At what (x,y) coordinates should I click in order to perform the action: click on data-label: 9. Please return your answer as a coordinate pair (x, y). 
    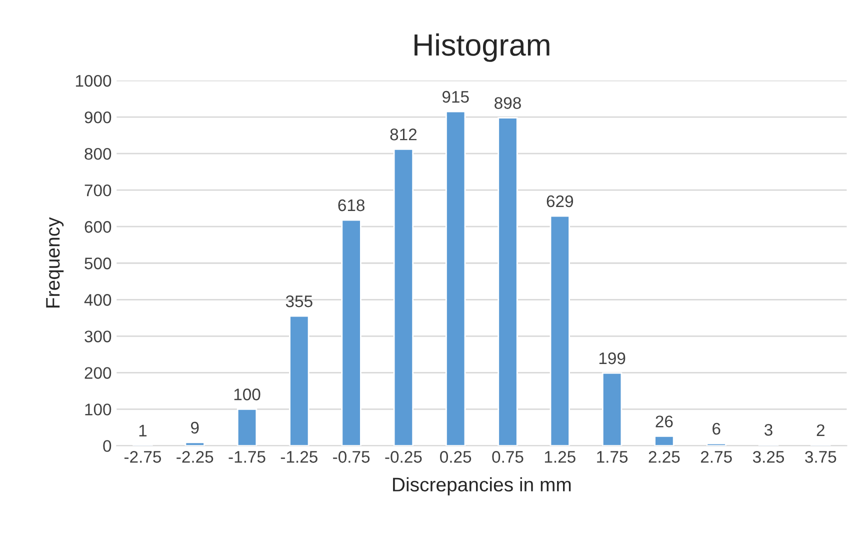
    Looking at the image, I should click on (195, 428).